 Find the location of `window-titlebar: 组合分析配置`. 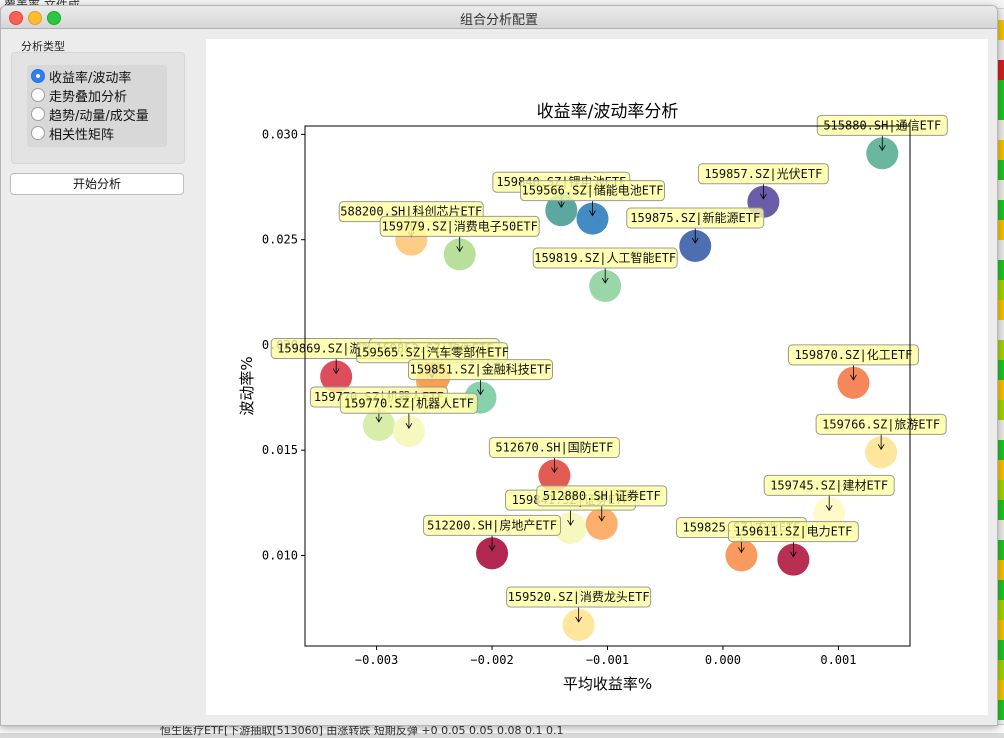

window-titlebar: 组合分析配置 is located at coordinates (499, 17).